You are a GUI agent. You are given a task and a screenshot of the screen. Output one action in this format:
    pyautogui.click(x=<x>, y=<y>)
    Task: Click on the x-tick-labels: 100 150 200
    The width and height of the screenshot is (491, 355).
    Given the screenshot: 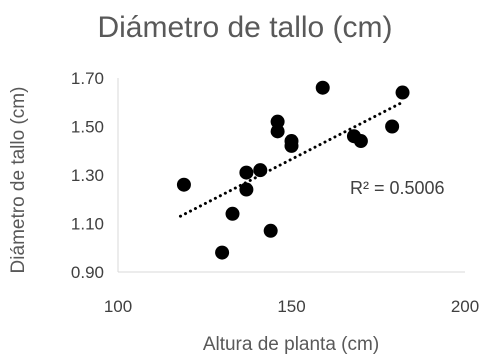 What is the action you would take?
    pyautogui.click(x=291, y=306)
    